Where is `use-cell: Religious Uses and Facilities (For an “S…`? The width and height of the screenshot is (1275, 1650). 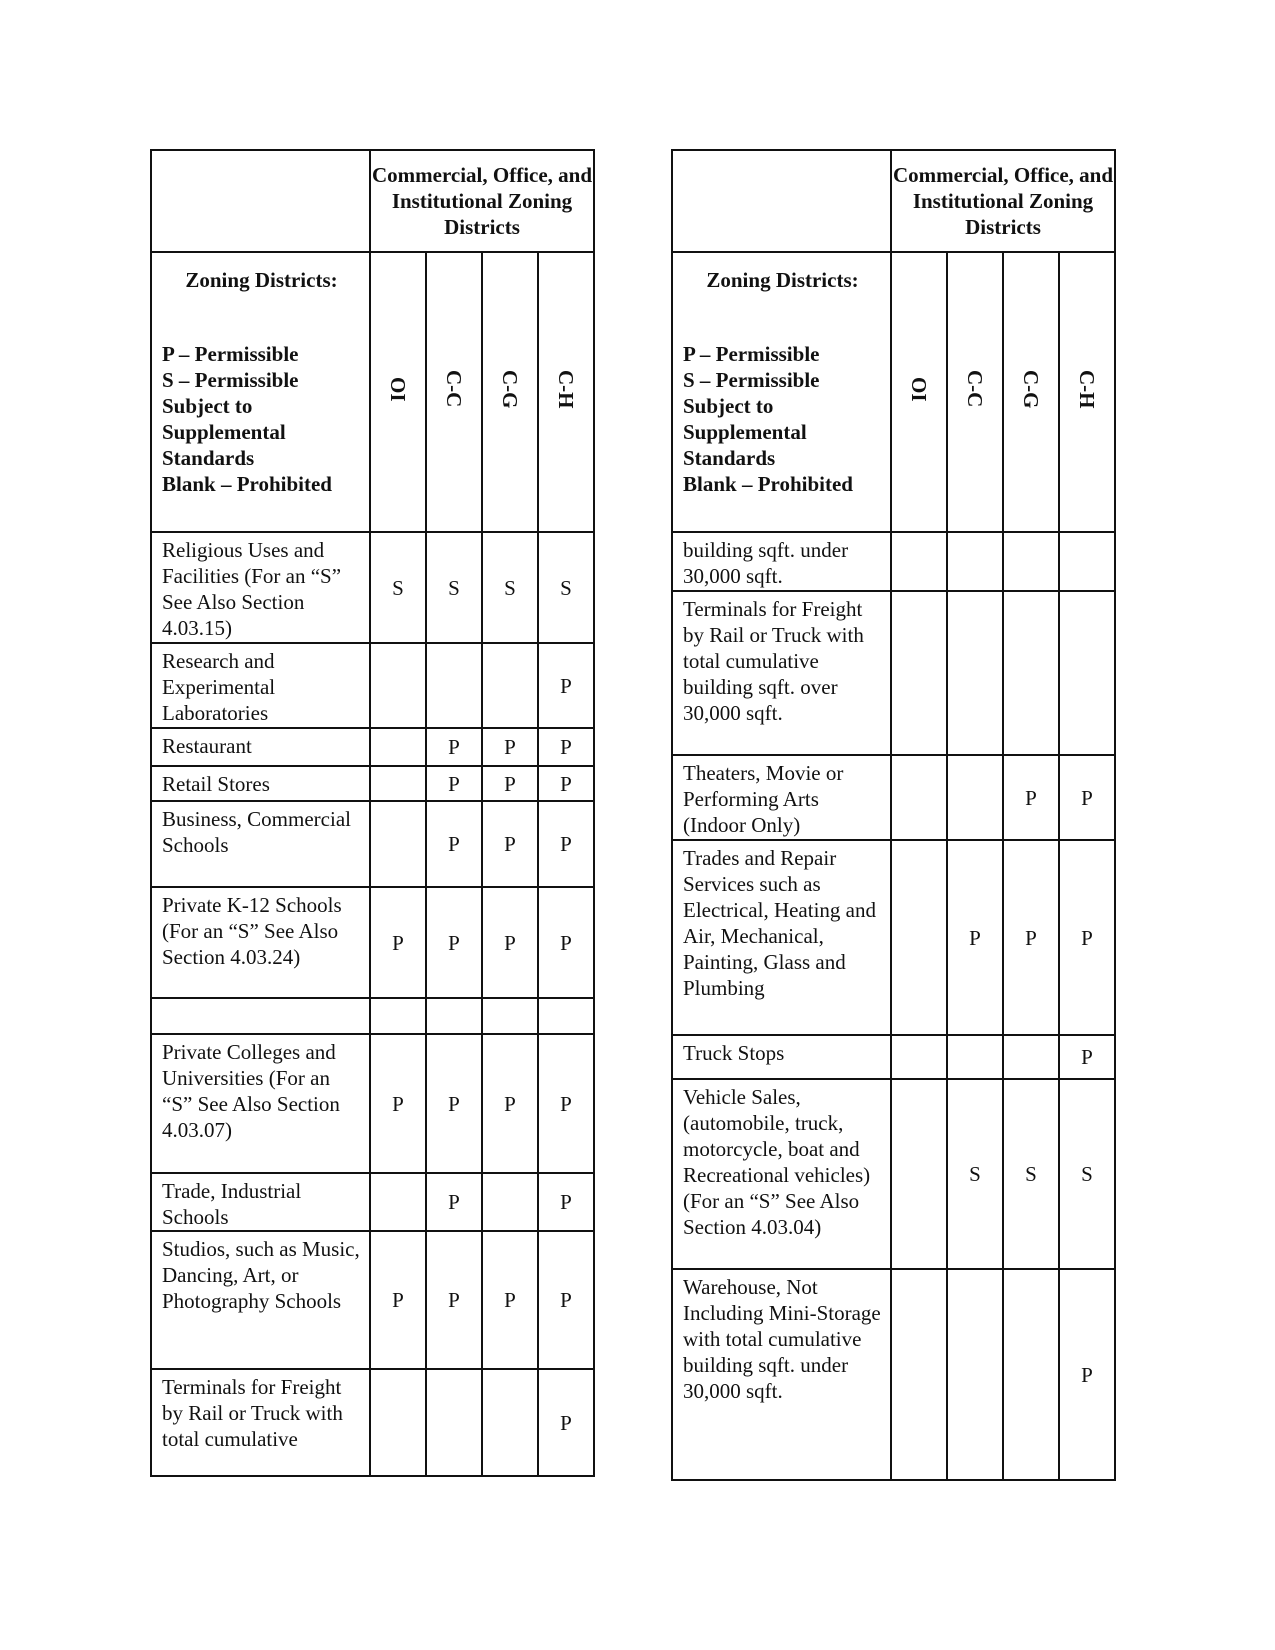
use-cell: Religious Uses and Facilities (For an “S… is located at coordinates (260, 587).